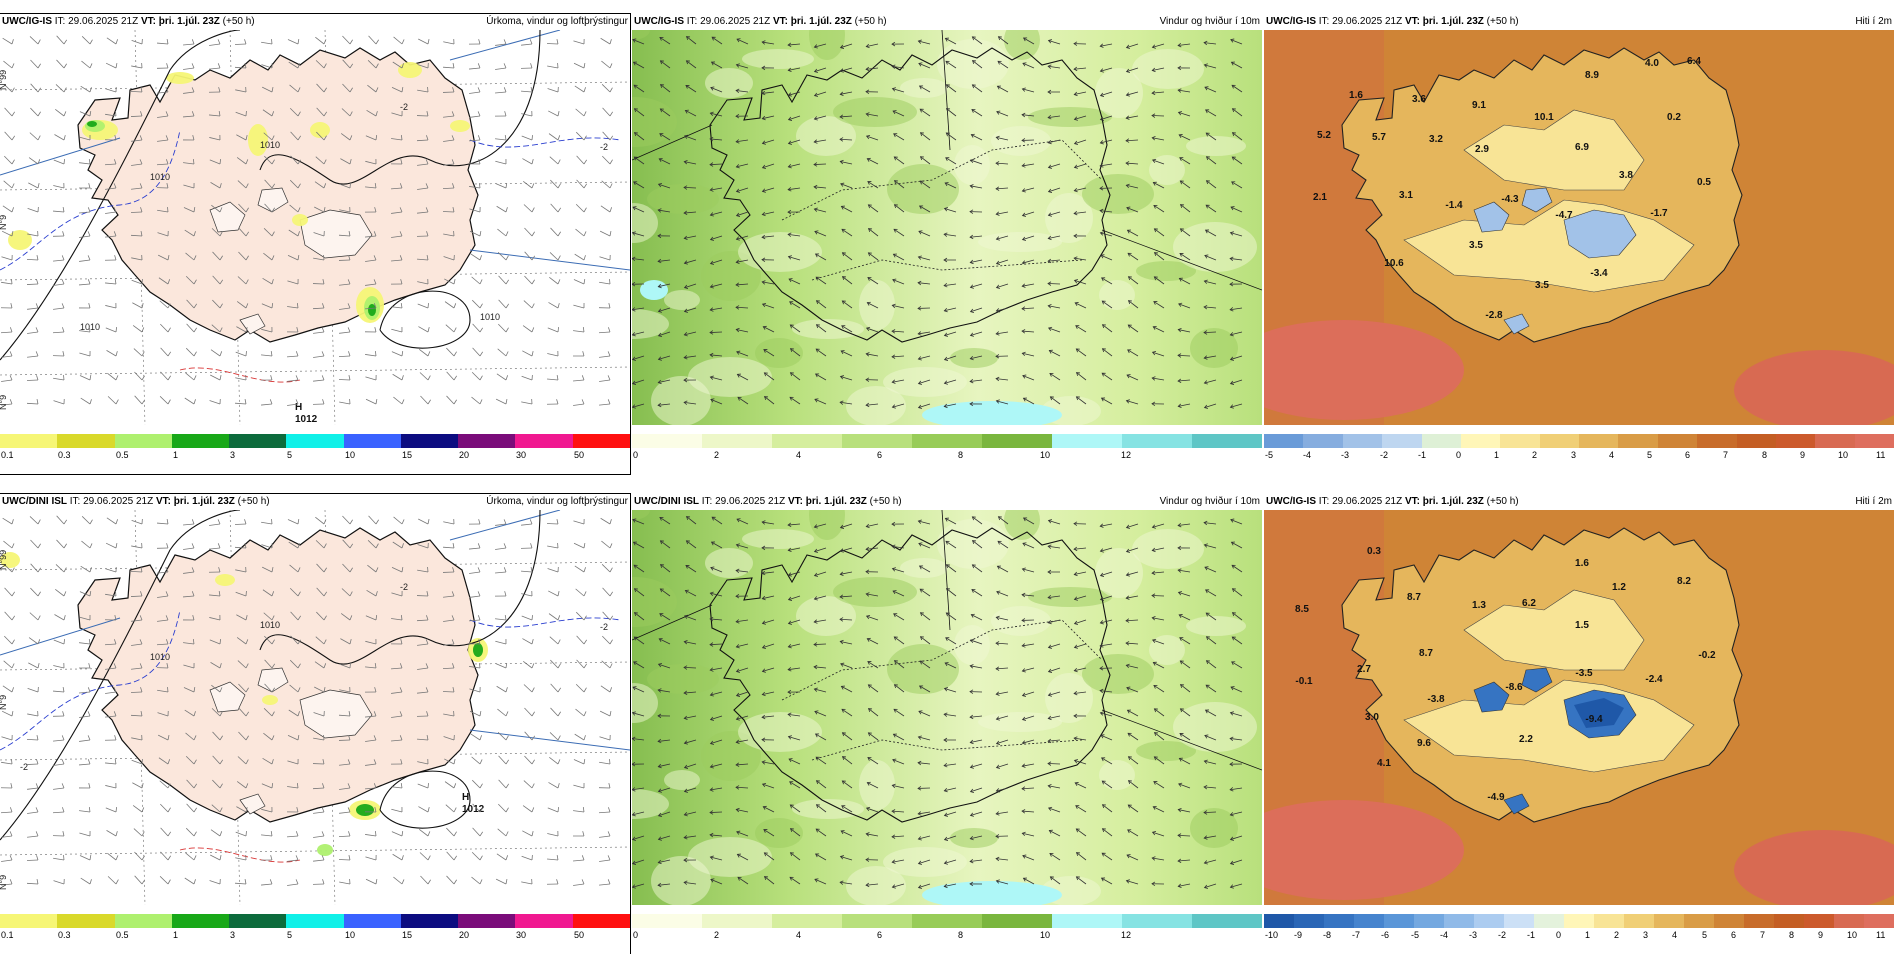 The width and height of the screenshot is (1900, 954). Describe the element at coordinates (1579, 441) in the screenshot. I see `colorbar-temp-top` at that location.